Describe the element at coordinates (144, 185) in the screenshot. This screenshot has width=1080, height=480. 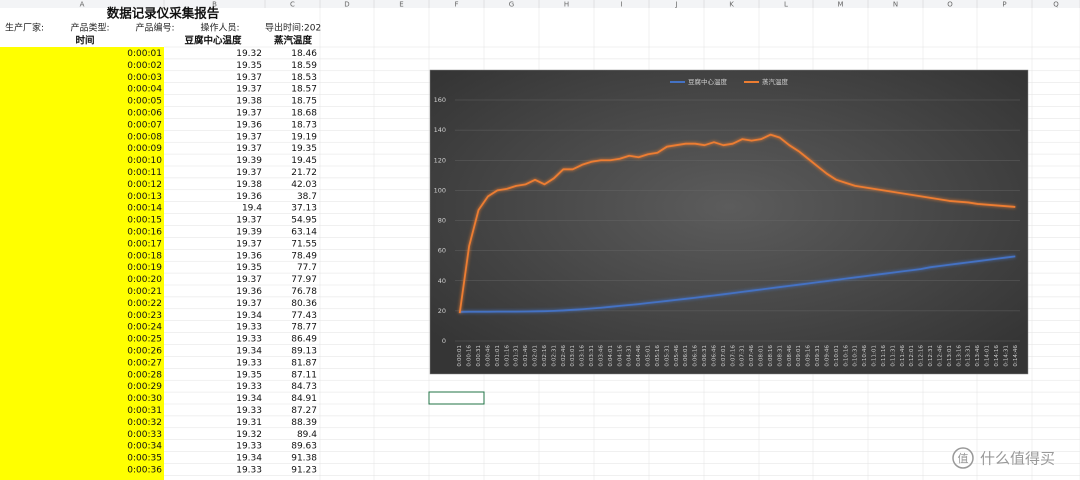
I see `table-cell: 0:00:12` at that location.